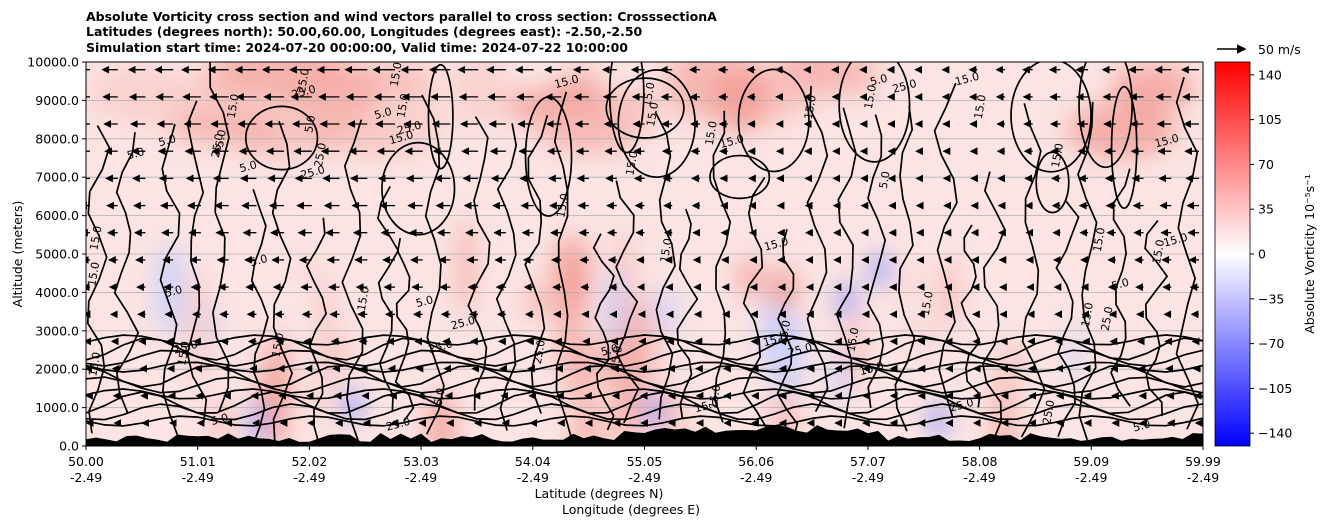 The height and width of the screenshot is (526, 1332). I want to click on x-axis-label-latitude: Latitude (degrees N), so click(599, 493).